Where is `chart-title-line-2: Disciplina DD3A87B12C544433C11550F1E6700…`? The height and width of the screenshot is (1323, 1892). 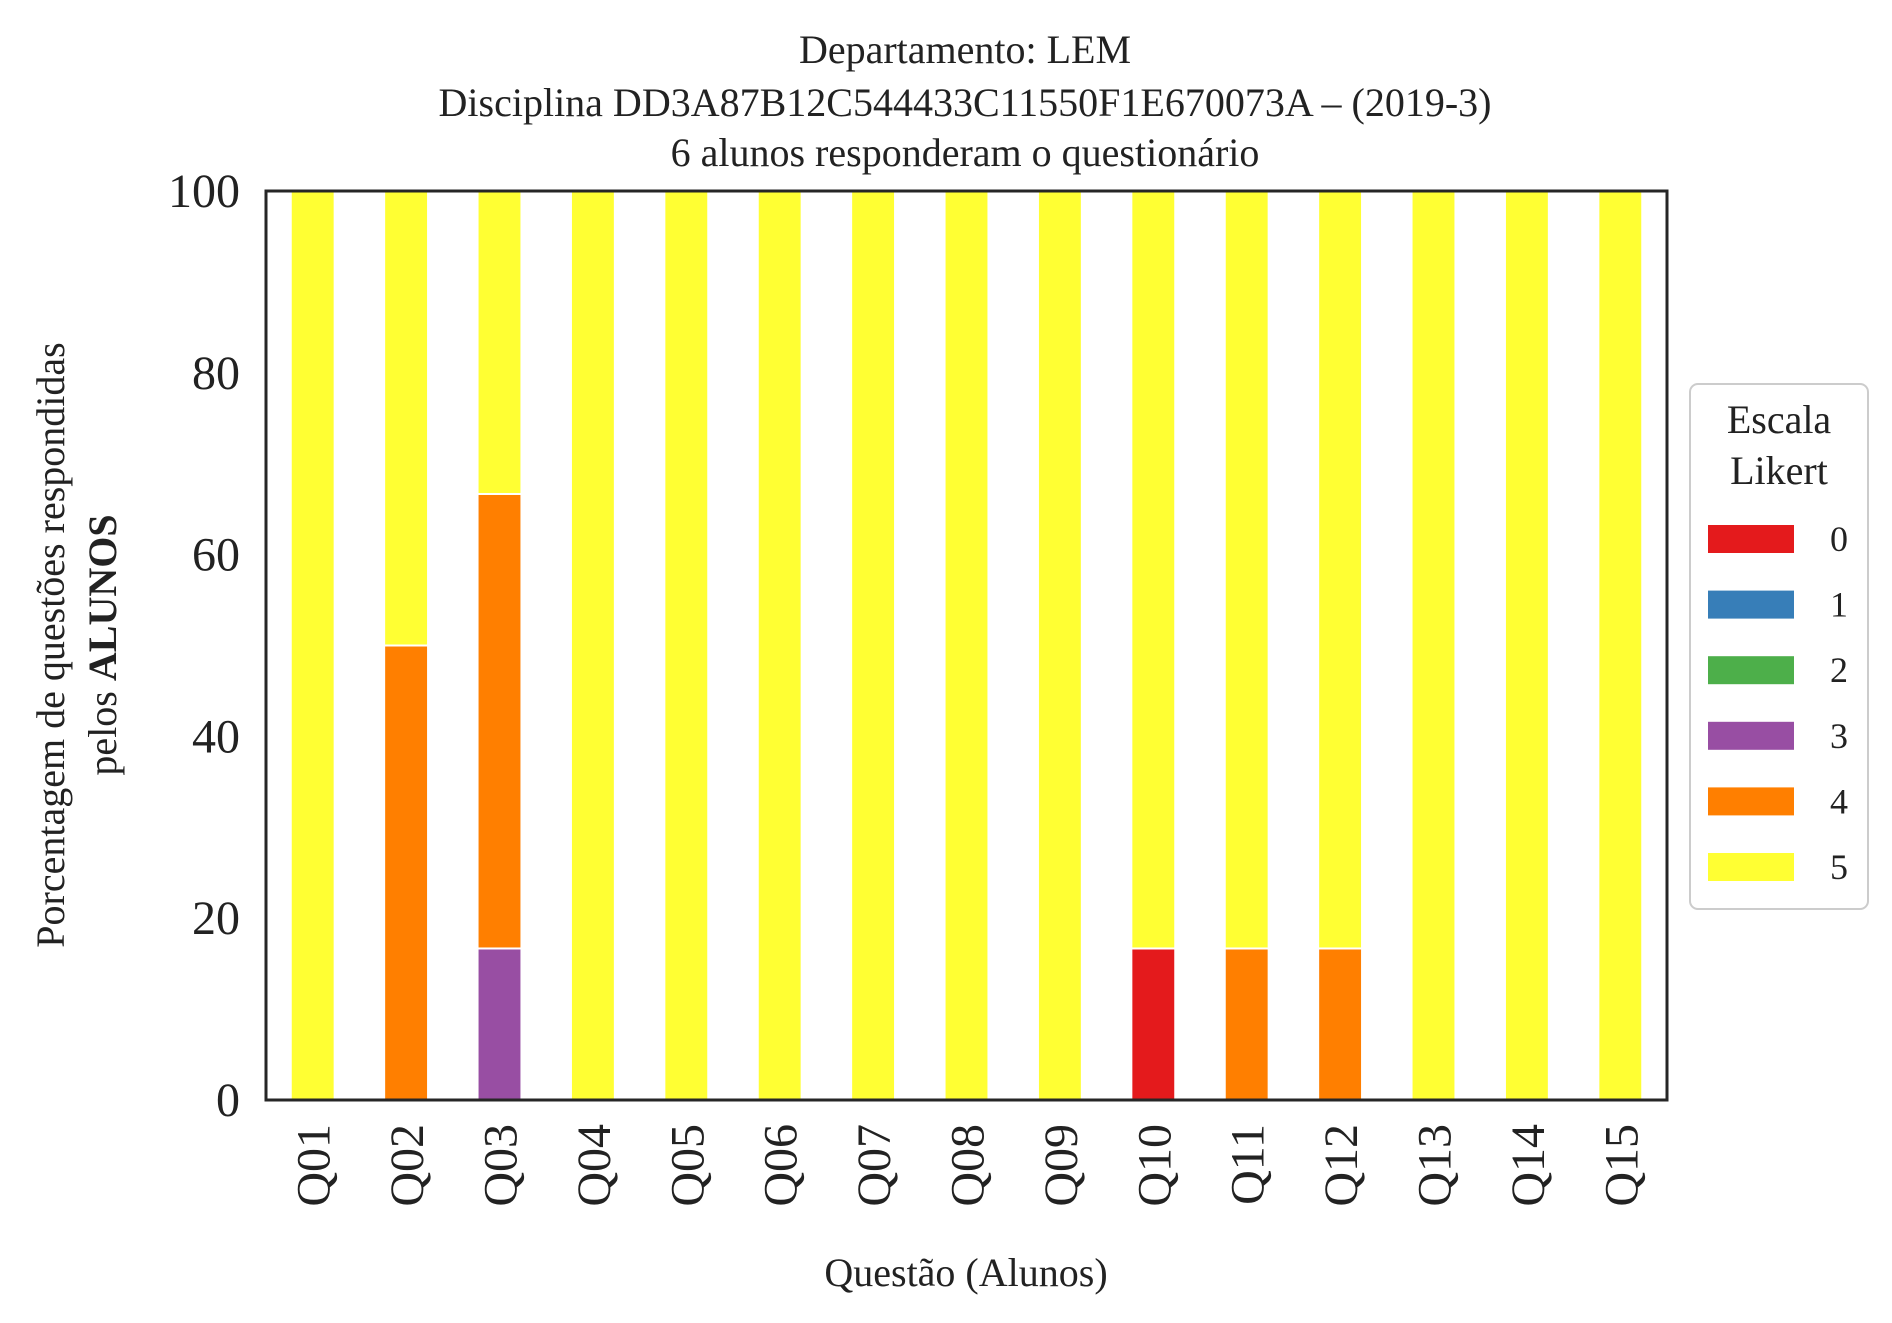
chart-title-line-2: Disciplina DD3A87B12C544433C11550F1E6700… is located at coordinates (965, 102).